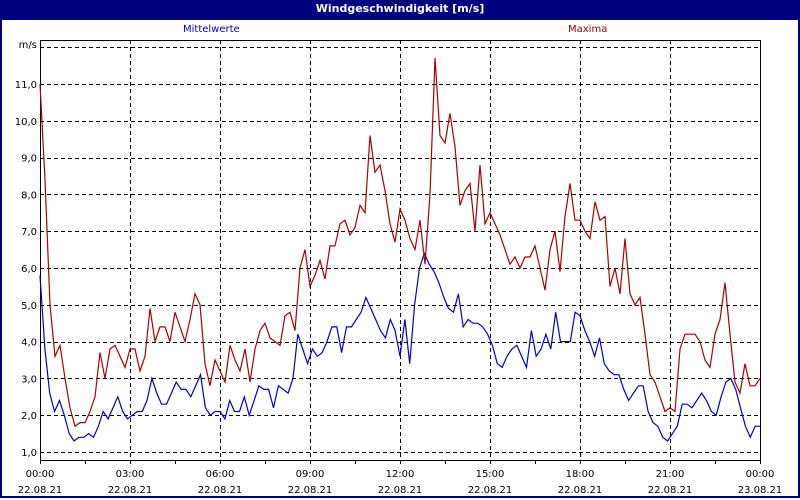 Image resolution: width=800 pixels, height=500 pixels. What do you see at coordinates (29, 416) in the screenshot?
I see `y-tick-label: 2,0` at bounding box center [29, 416].